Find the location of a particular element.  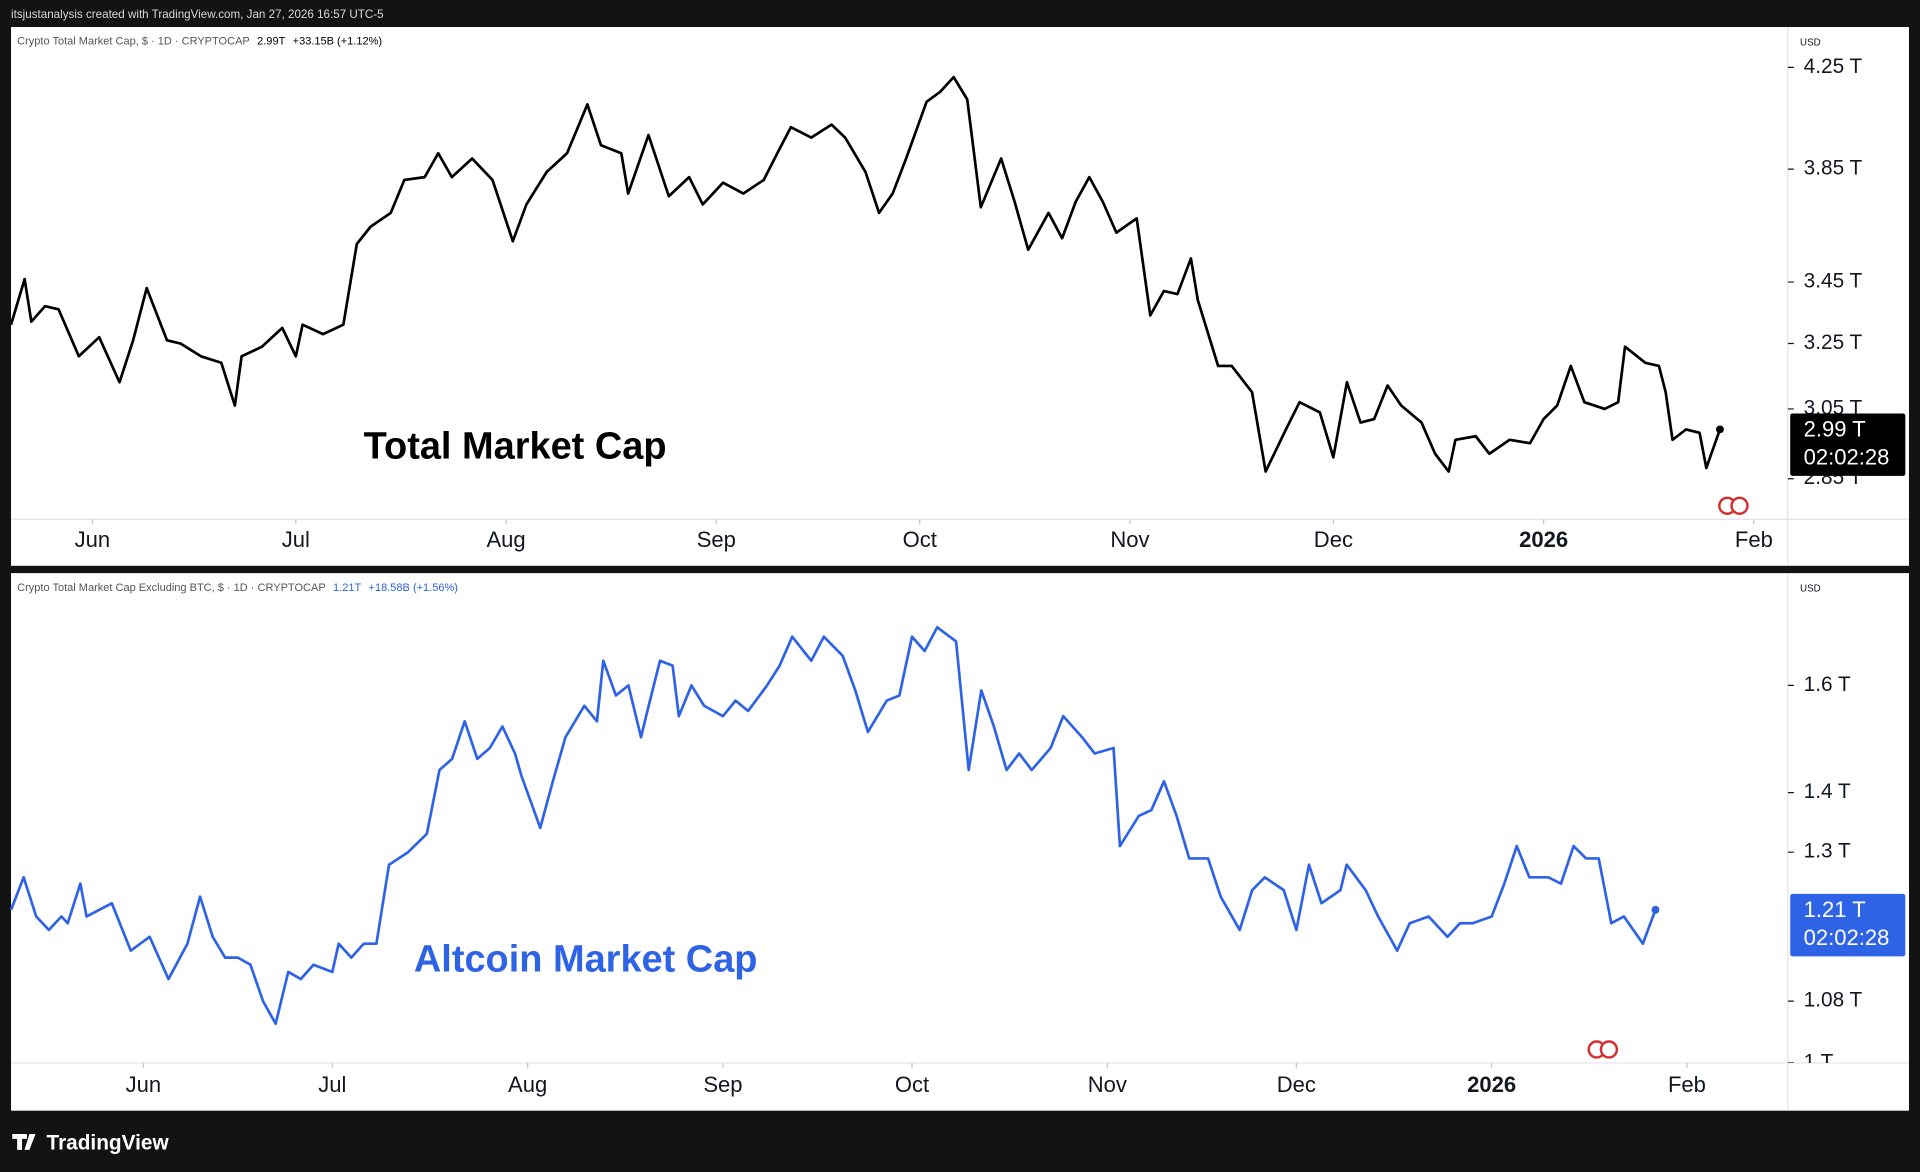

price-tag-label: 2.99 T is located at coordinates (1835, 428).